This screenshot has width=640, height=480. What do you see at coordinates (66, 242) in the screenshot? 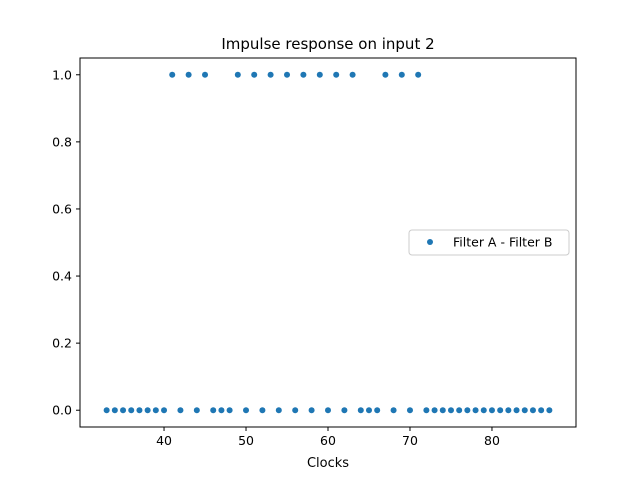
I see `y-axis-ticks: 0.0 0.2 0.4 0.6 0.8 1.0` at bounding box center [66, 242].